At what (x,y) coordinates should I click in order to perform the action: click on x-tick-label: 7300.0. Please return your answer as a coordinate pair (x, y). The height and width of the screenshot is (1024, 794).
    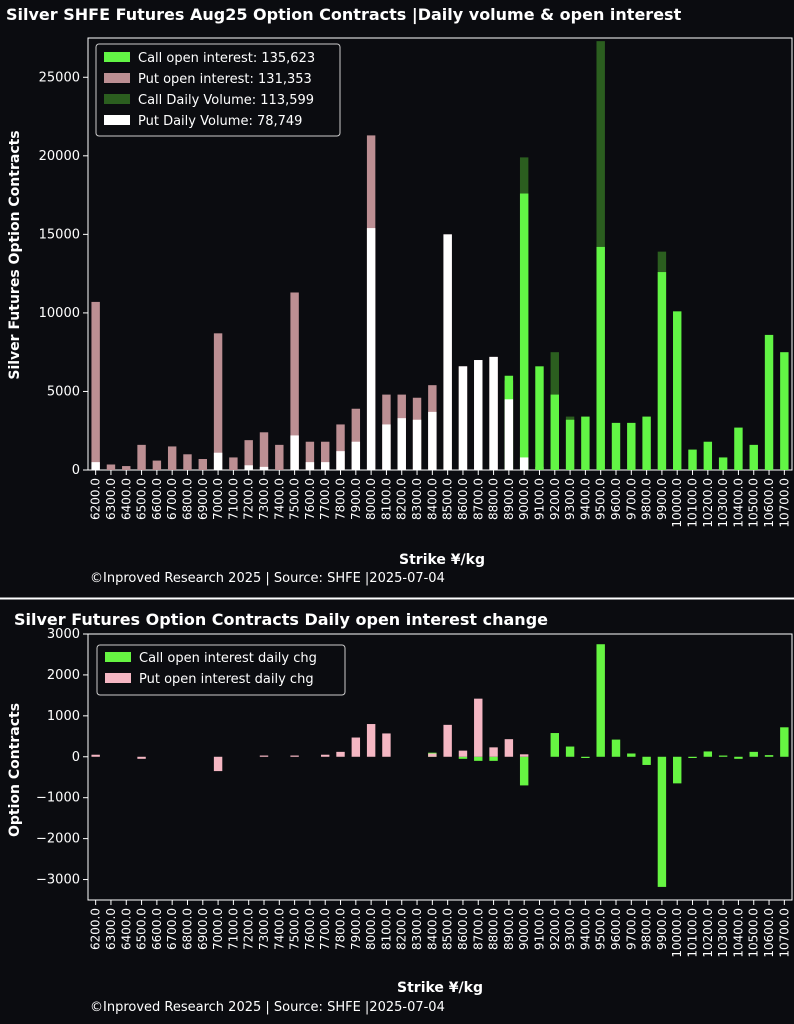
    Looking at the image, I should click on (264, 929).